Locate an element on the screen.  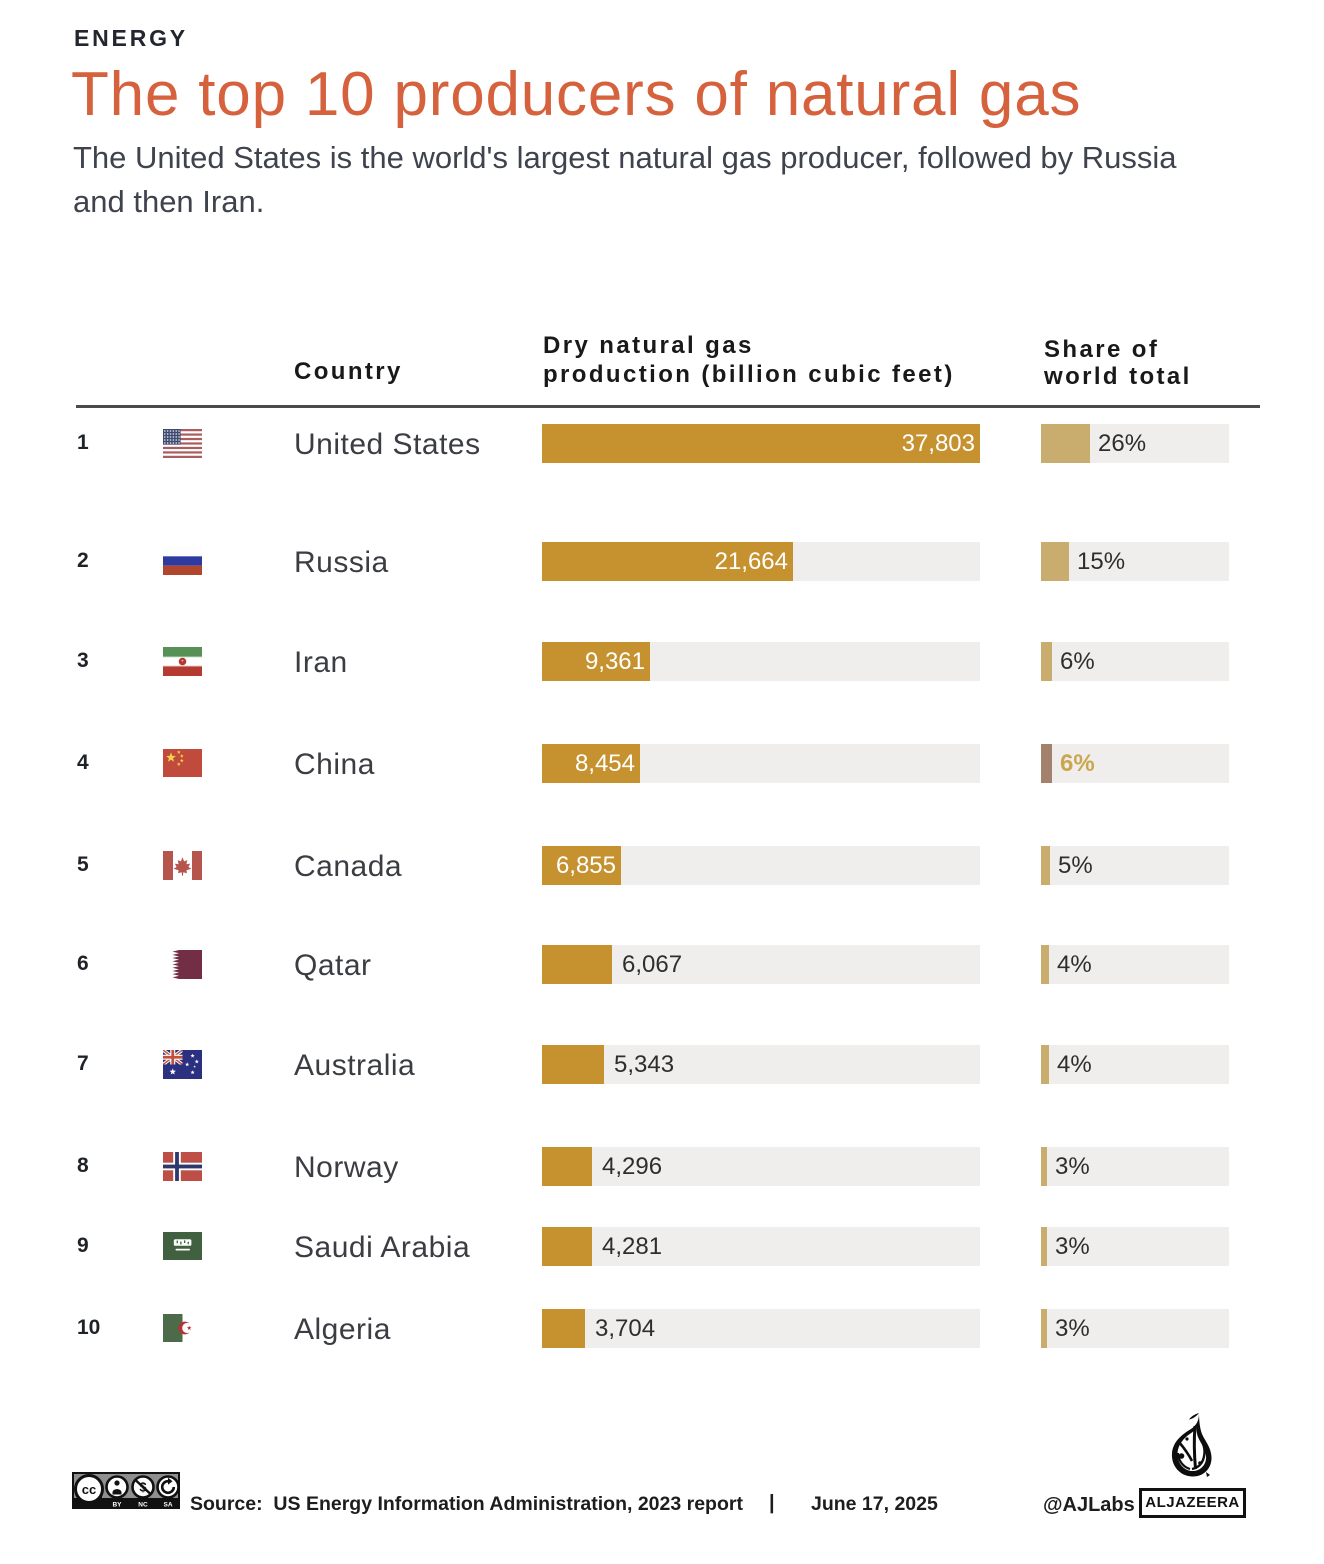
svg-text: cc is located at coordinates (89, 1489).